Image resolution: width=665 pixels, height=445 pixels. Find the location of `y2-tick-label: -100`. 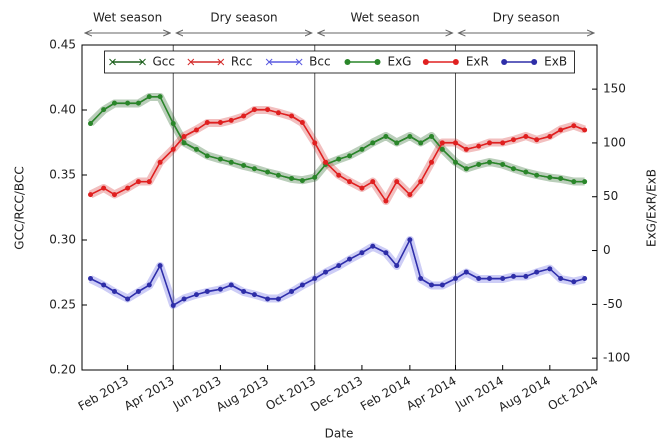

y2-tick-label: -100 is located at coordinates (616, 358).